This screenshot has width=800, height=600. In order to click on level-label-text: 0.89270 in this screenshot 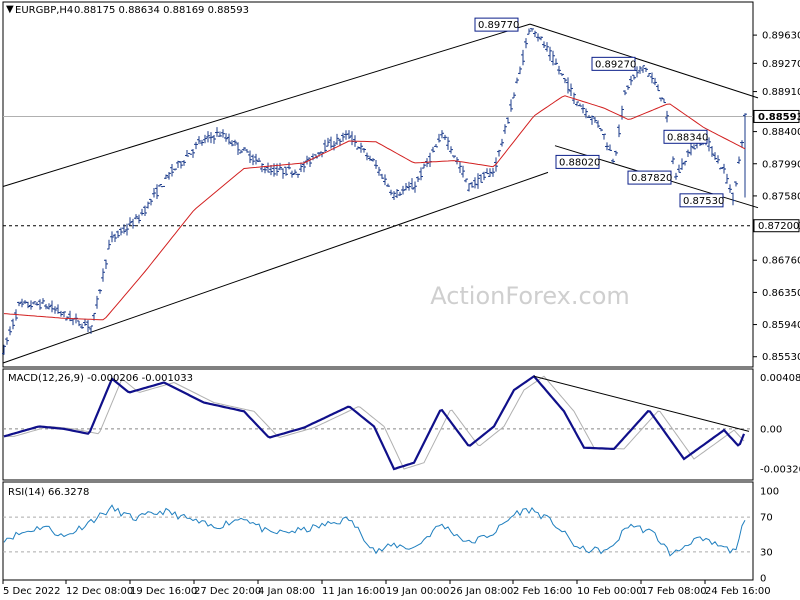, I will do `click(615, 64)`.